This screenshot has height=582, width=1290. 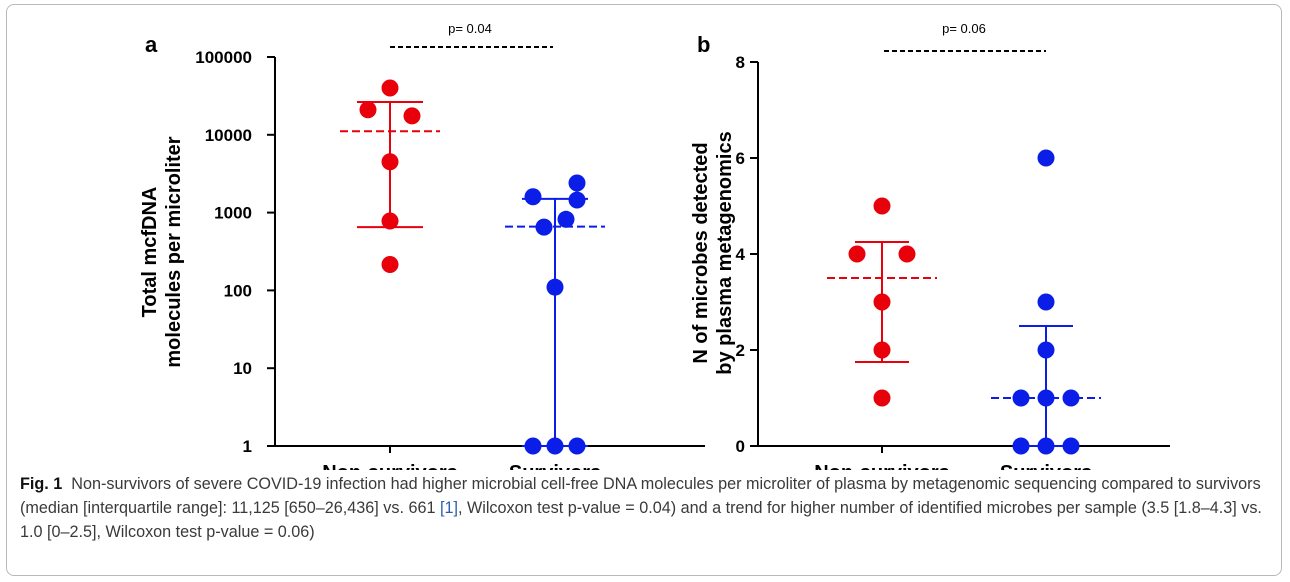 What do you see at coordinates (725, 252) in the screenshot?
I see `y-axis-title: by plasma metagenomics` at bounding box center [725, 252].